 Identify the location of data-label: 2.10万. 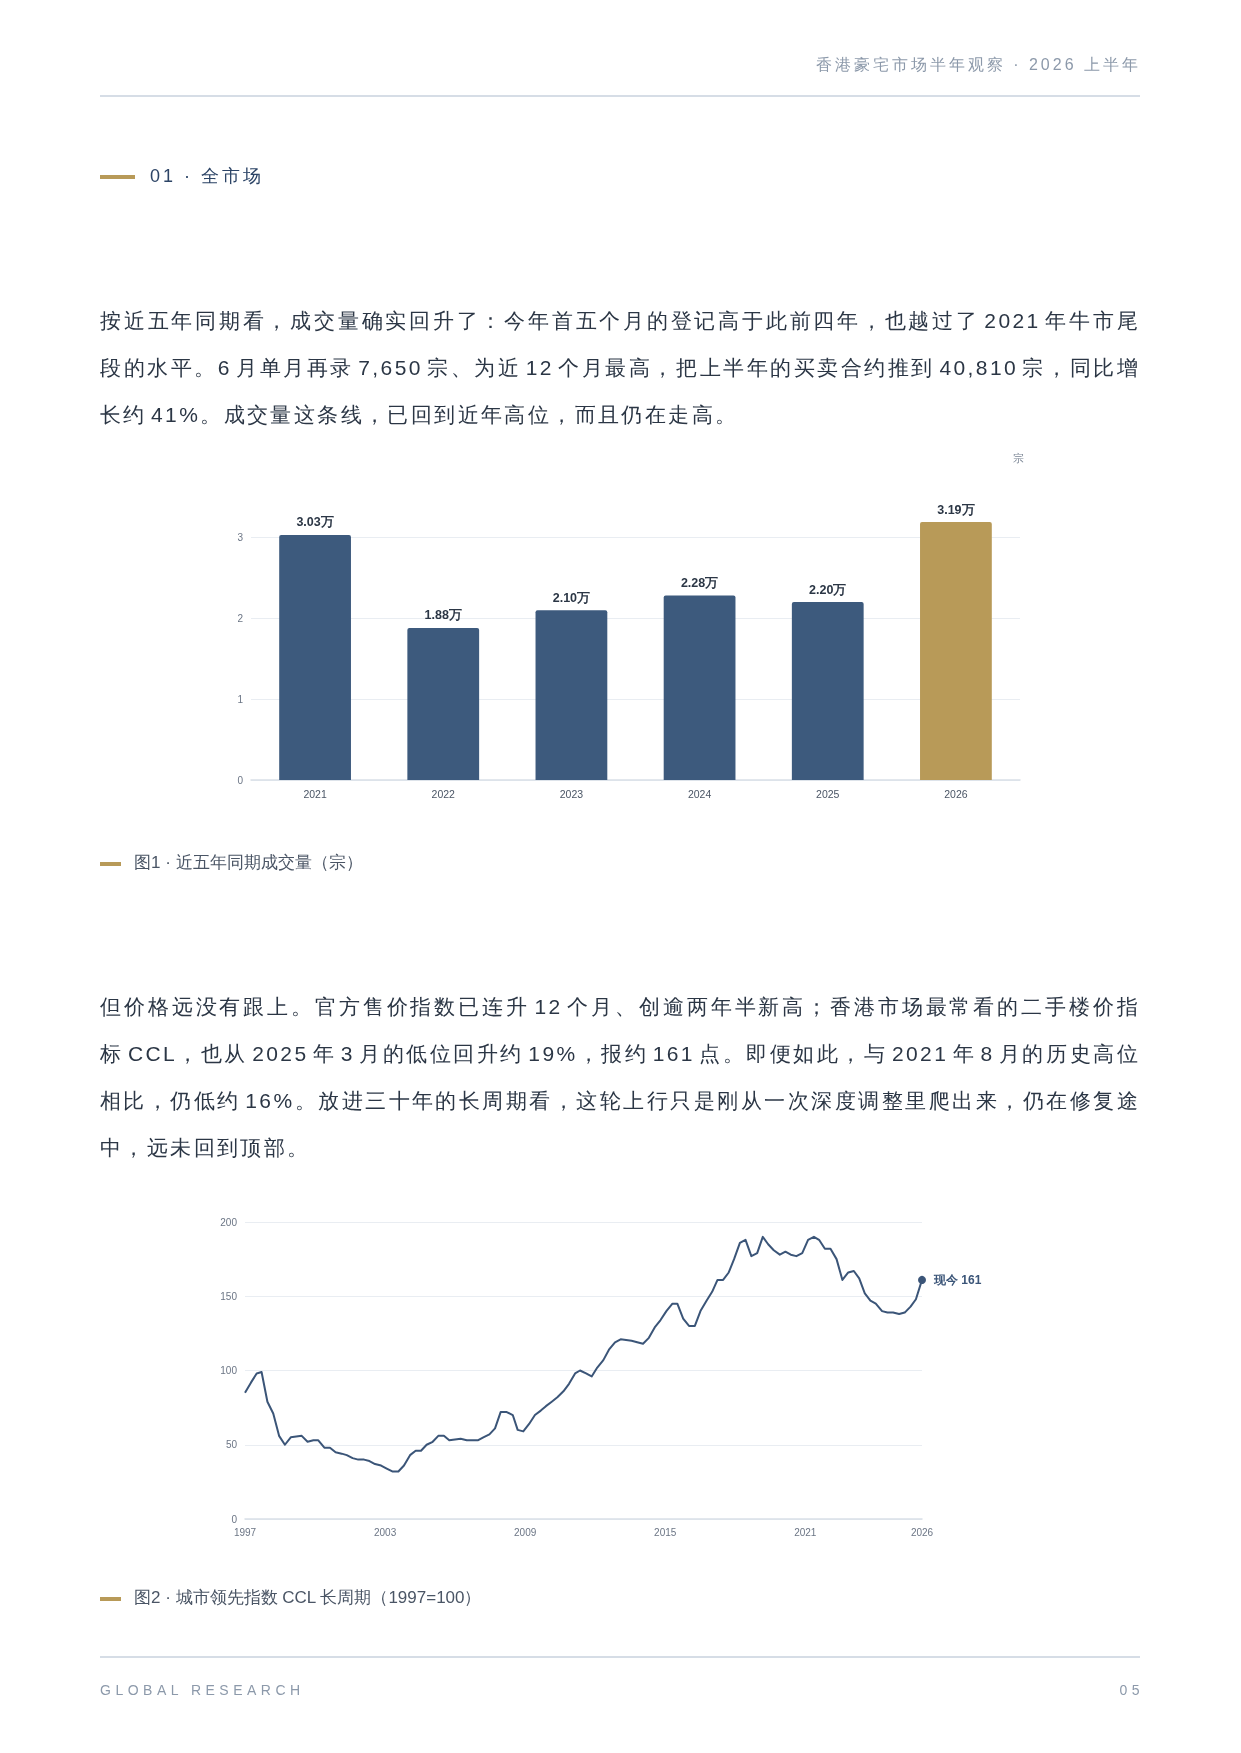
(571, 597).